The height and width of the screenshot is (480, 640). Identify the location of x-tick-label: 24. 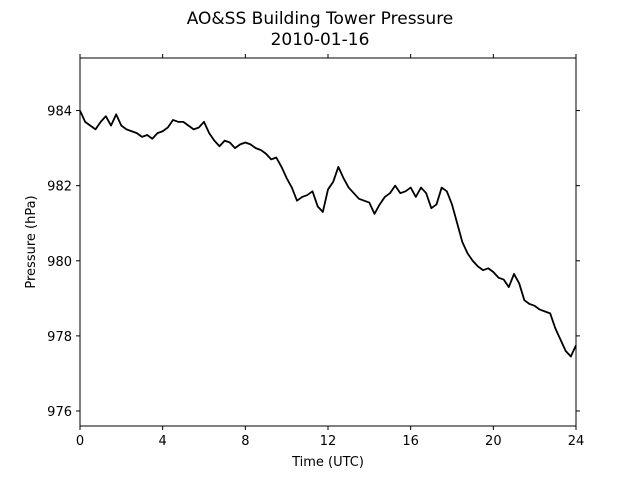
(576, 441).